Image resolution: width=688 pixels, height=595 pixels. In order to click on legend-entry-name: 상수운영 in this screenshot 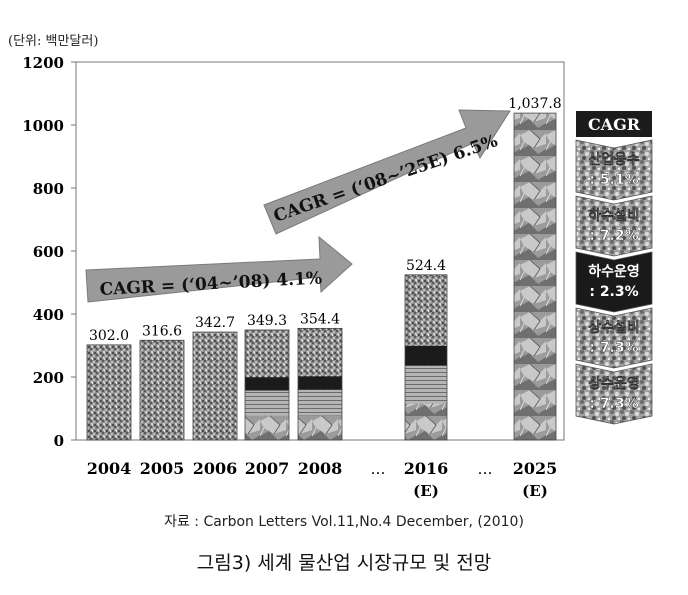, I will do `click(614, 383)`.